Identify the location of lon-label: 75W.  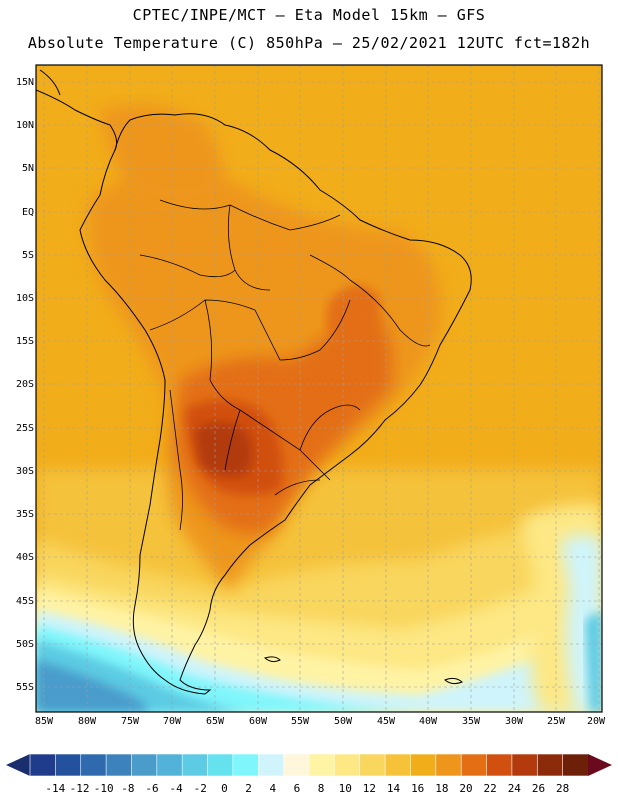
(130, 721).